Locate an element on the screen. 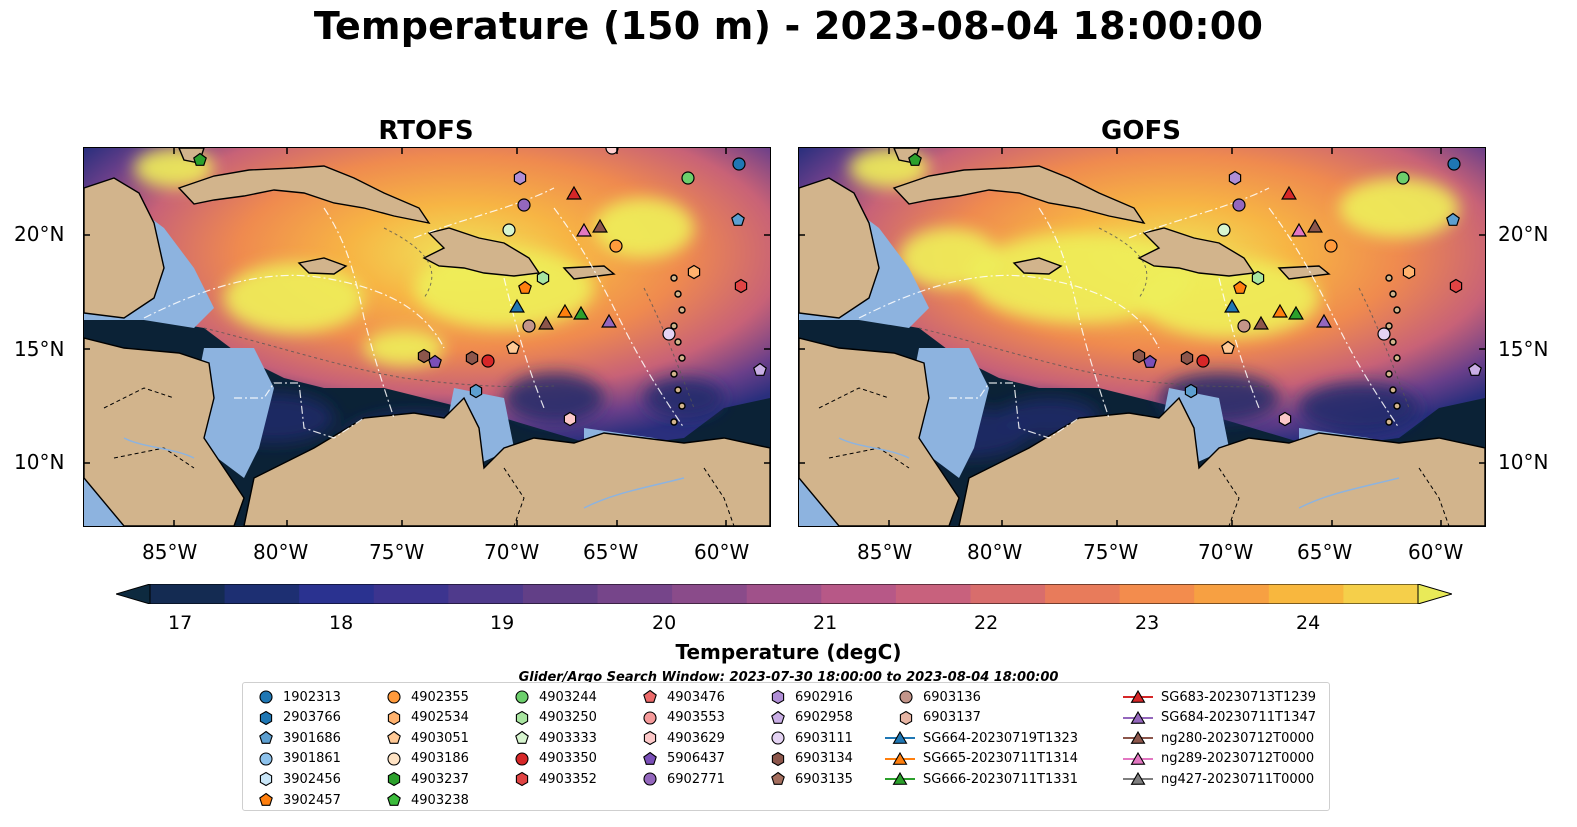 The height and width of the screenshot is (827, 1577). legend-item: 3901686 is located at coordinates (299, 738).